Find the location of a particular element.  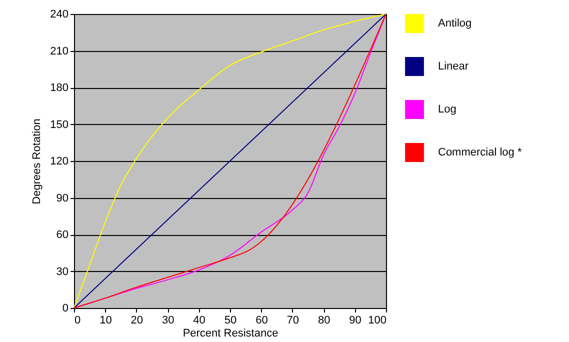

x-tick-label: 0 is located at coordinates (77, 320).